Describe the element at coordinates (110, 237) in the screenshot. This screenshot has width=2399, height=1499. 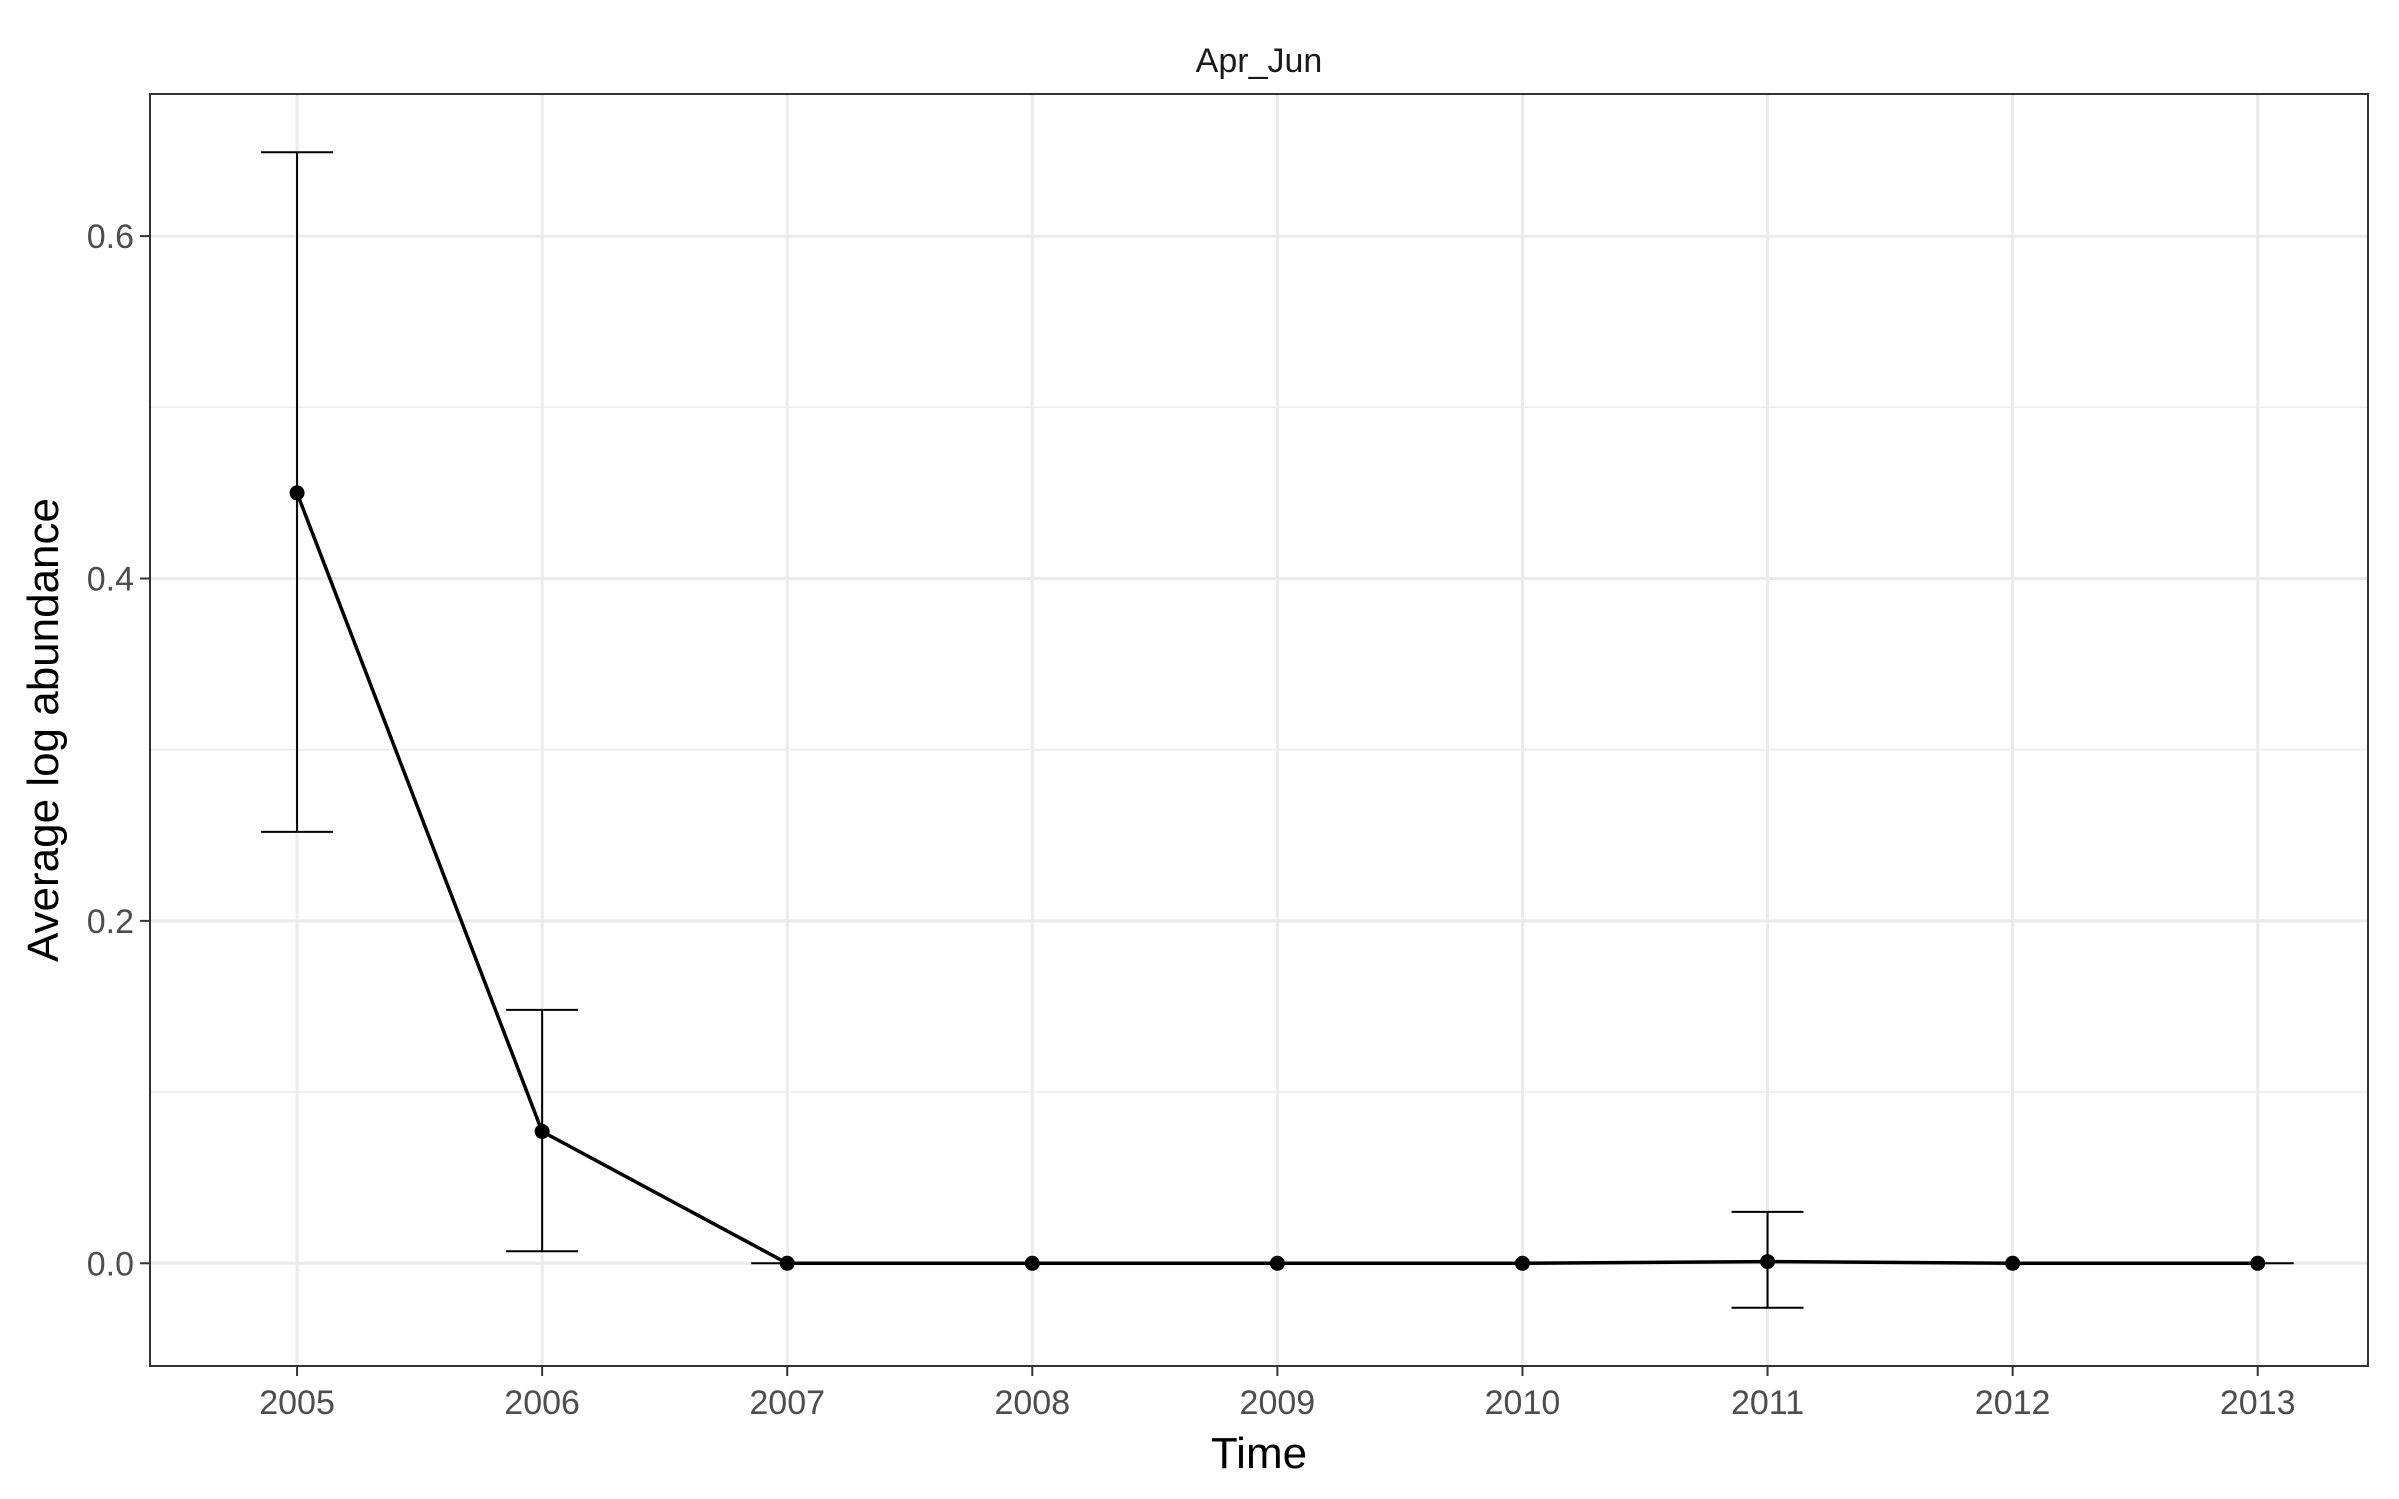
I see `y-tick-label: 0.6` at that location.